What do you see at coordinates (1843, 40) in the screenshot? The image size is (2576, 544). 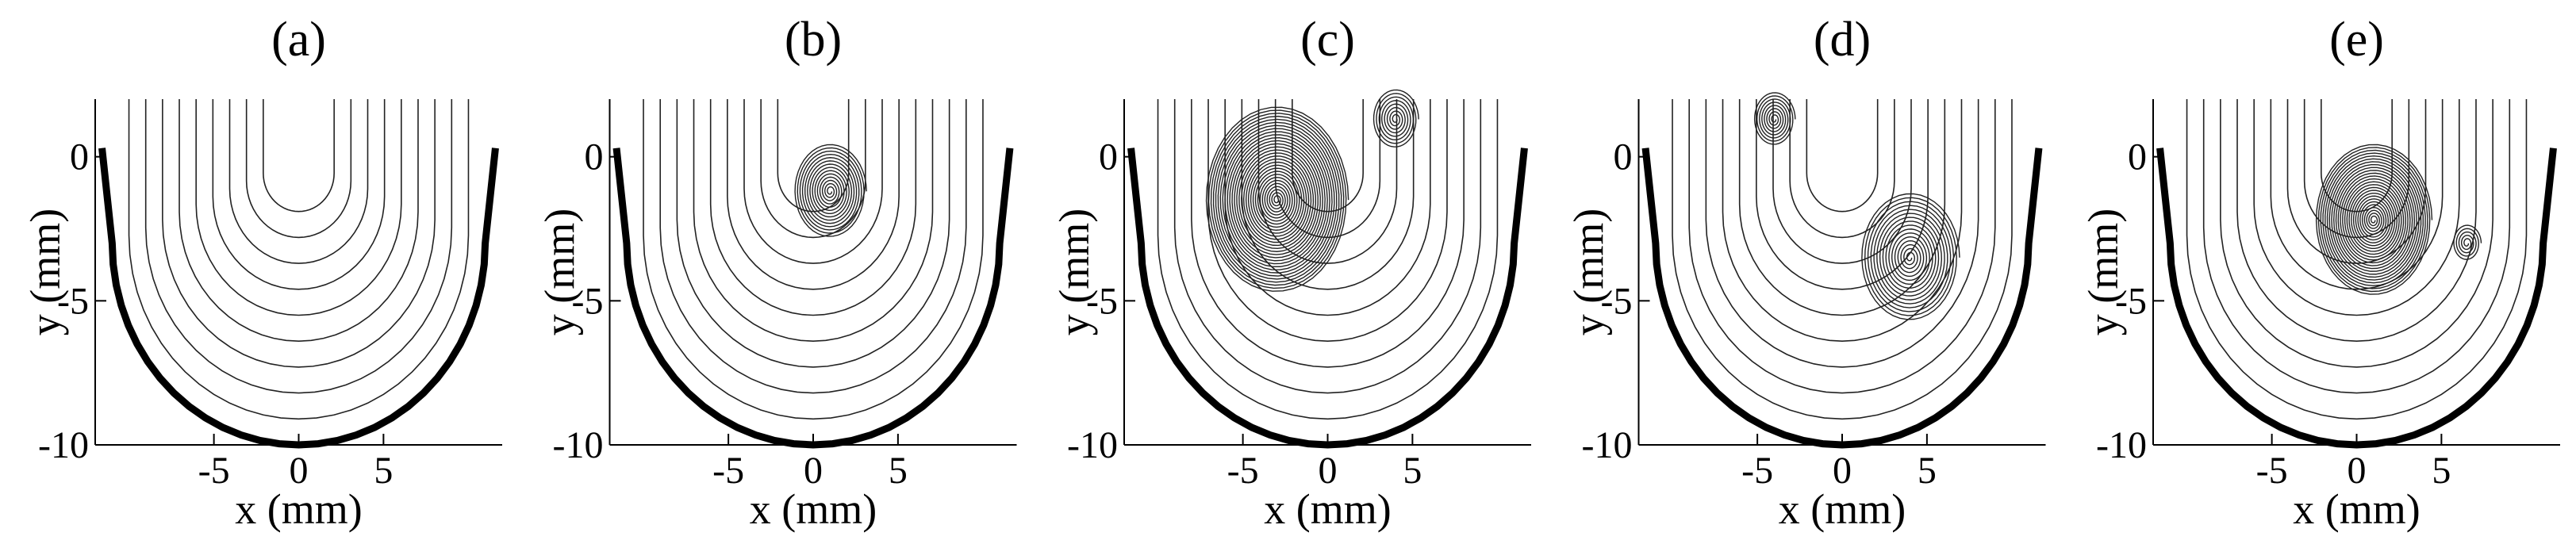 I see `panel-title: (d)` at bounding box center [1843, 40].